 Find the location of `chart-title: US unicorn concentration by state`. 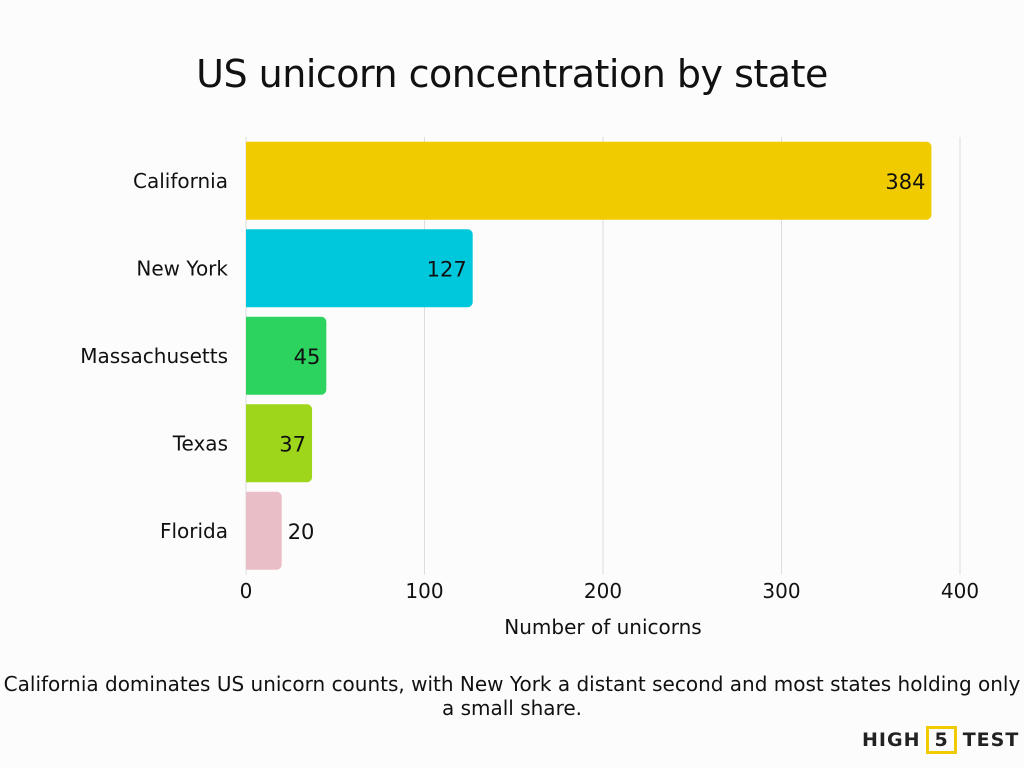

chart-title: US unicorn concentration by state is located at coordinates (512, 74).